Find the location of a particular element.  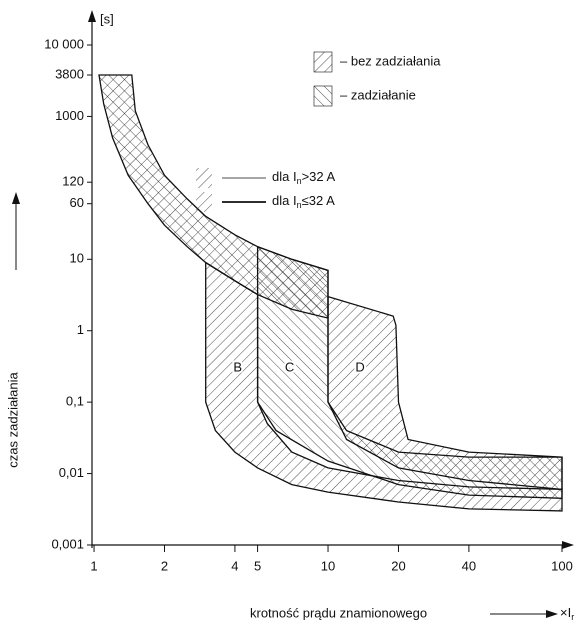

y-axis-label: czas zadziałania is located at coordinates (12, 420).